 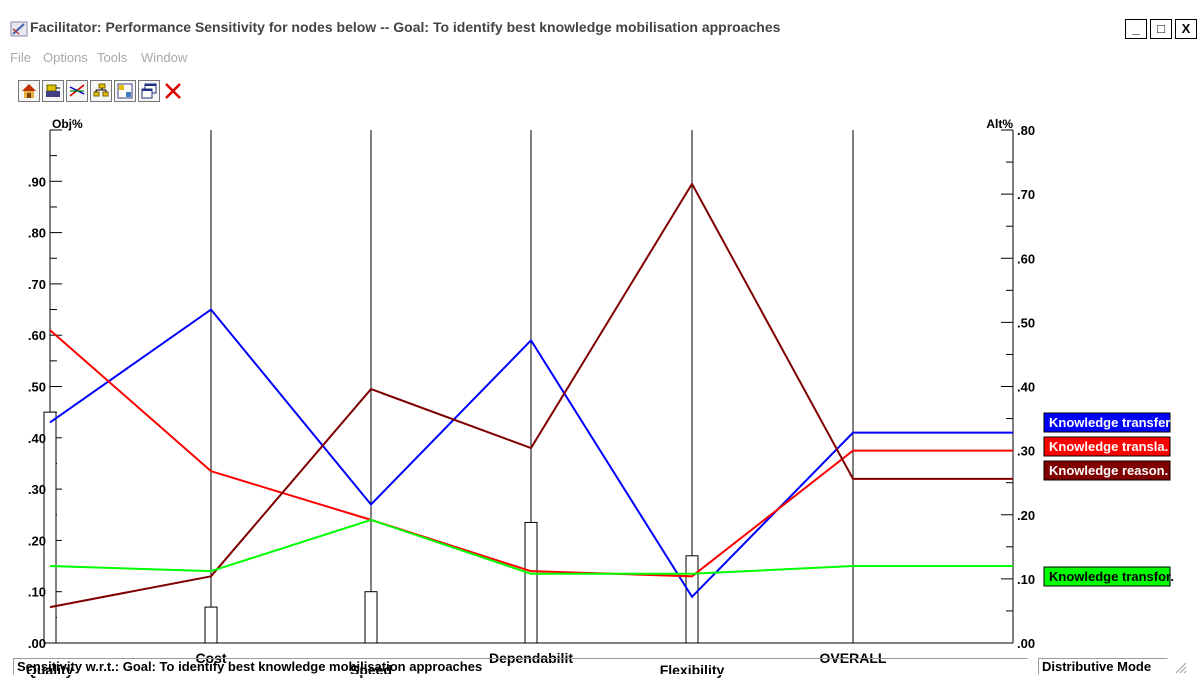 What do you see at coordinates (1026, 322) in the screenshot?
I see `right-tick-label: .50` at bounding box center [1026, 322].